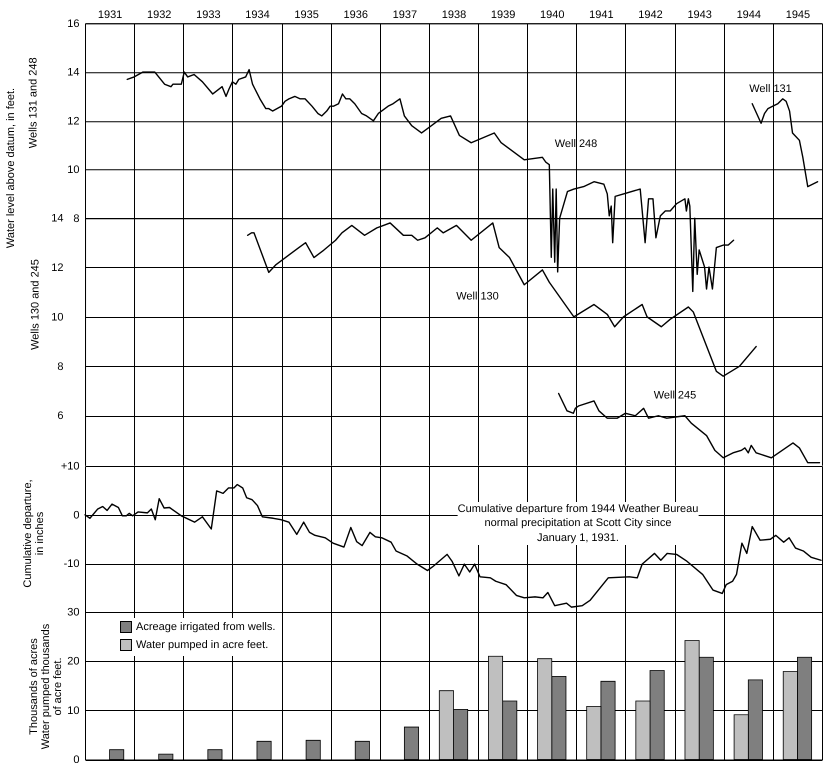 This screenshot has height=763, width=825. I want to click on y-axis-title: Thousands of acres Water pumped thousands of acre feet., so click(46, 686).